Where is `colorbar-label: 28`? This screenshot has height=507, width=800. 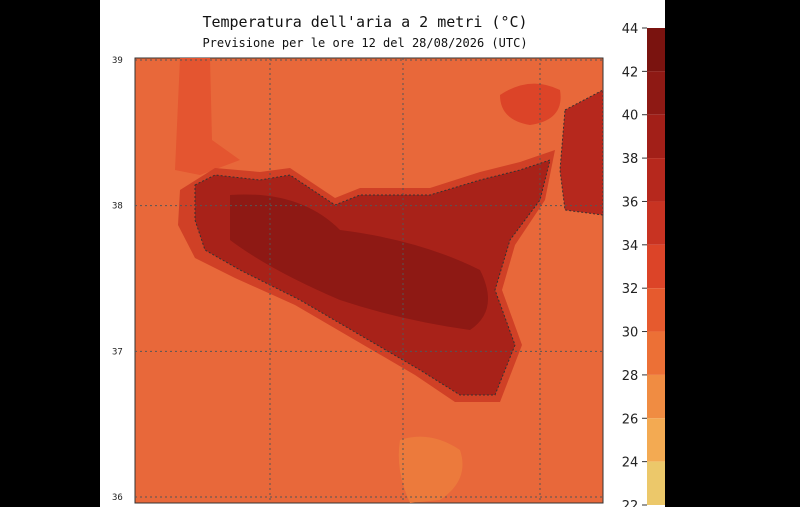 colorbar-label: 28 is located at coordinates (630, 376).